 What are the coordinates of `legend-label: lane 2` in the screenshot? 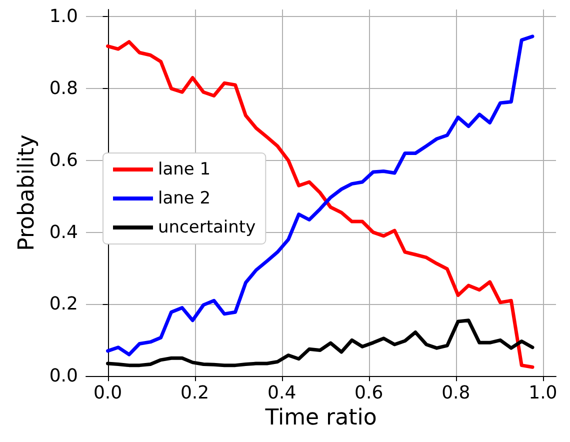 It's located at (184, 198).